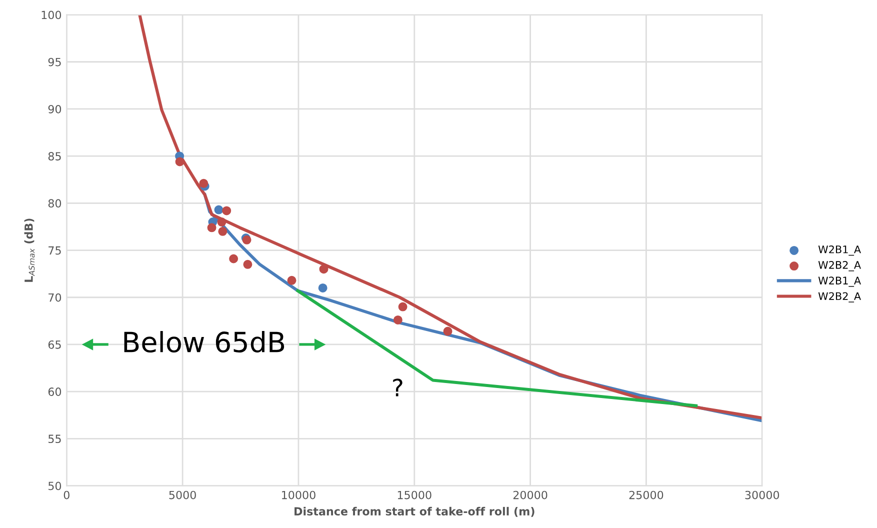 The image size is (877, 528). Describe the element at coordinates (55, 109) in the screenshot. I see `y-tick-label: 90` at that location.